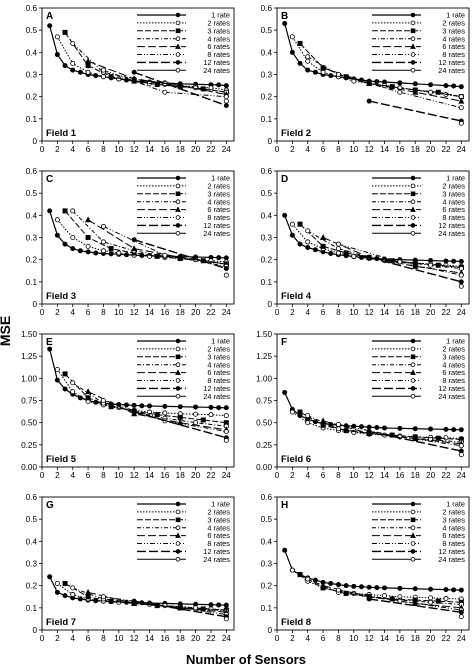 Image resolution: width=474 pixels, height=669 pixels. What do you see at coordinates (451, 70) in the screenshot?
I see `legend-label: 24 rates` at bounding box center [451, 70].